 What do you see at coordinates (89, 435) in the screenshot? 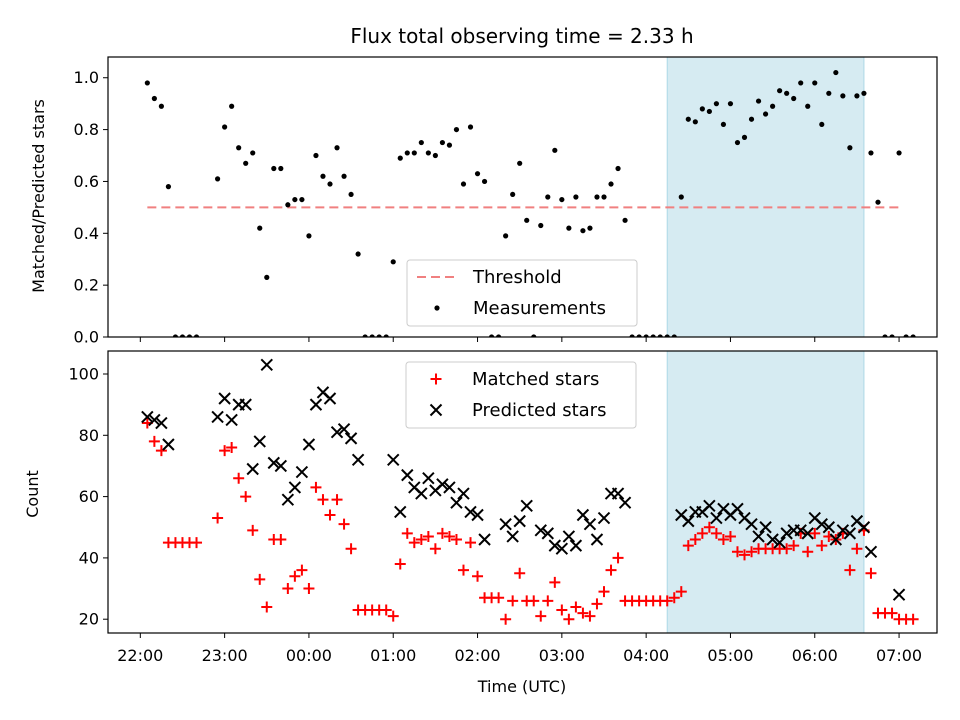
I see `y-tick-label: 80` at bounding box center [89, 435].